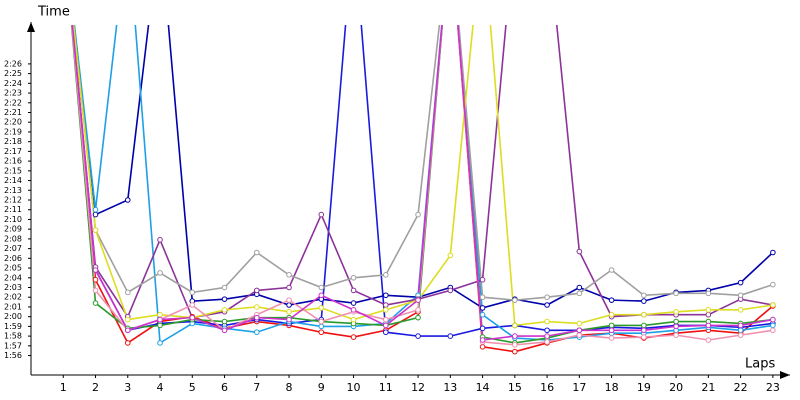 This screenshot has width=800, height=400. Describe the element at coordinates (13, 287) in the screenshot. I see `y-tick-label: 2:03` at that location.